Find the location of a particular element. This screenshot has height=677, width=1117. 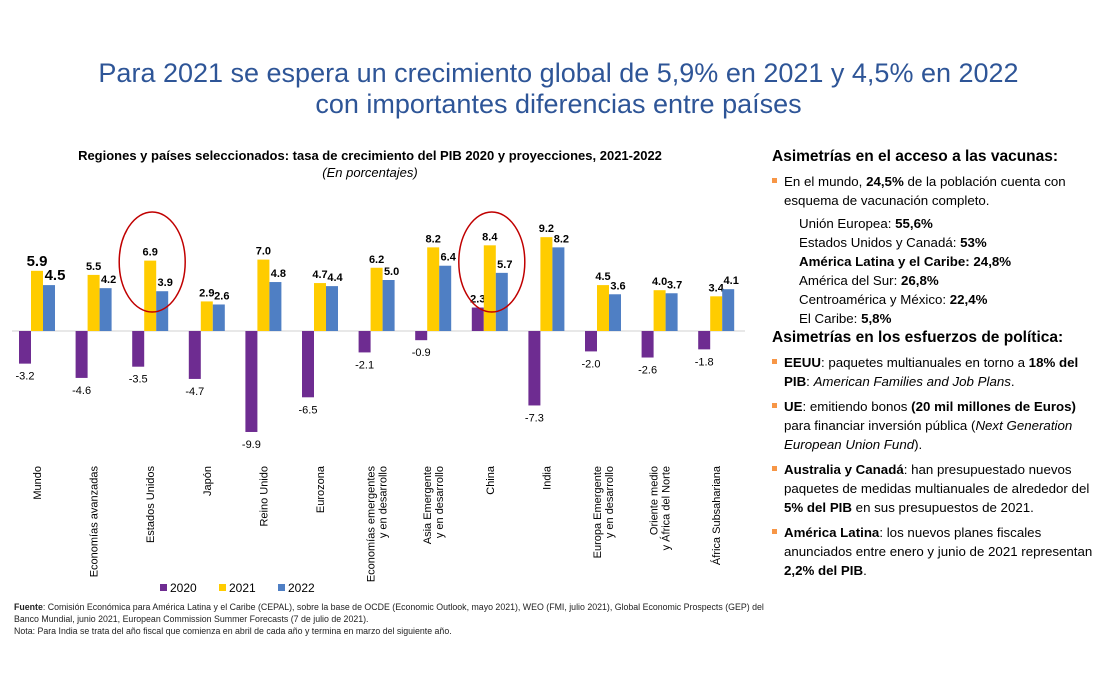

category-label-10-0: Europa Emergente is located at coordinates (598, 512).